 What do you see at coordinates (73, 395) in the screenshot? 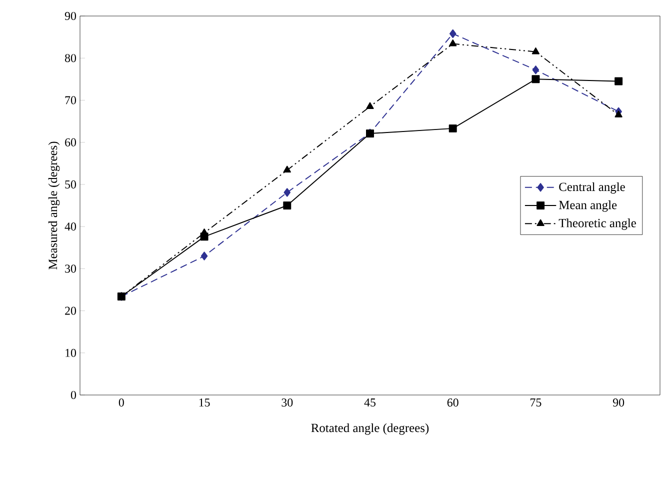
I see `y-tick-label: 0` at bounding box center [73, 395].